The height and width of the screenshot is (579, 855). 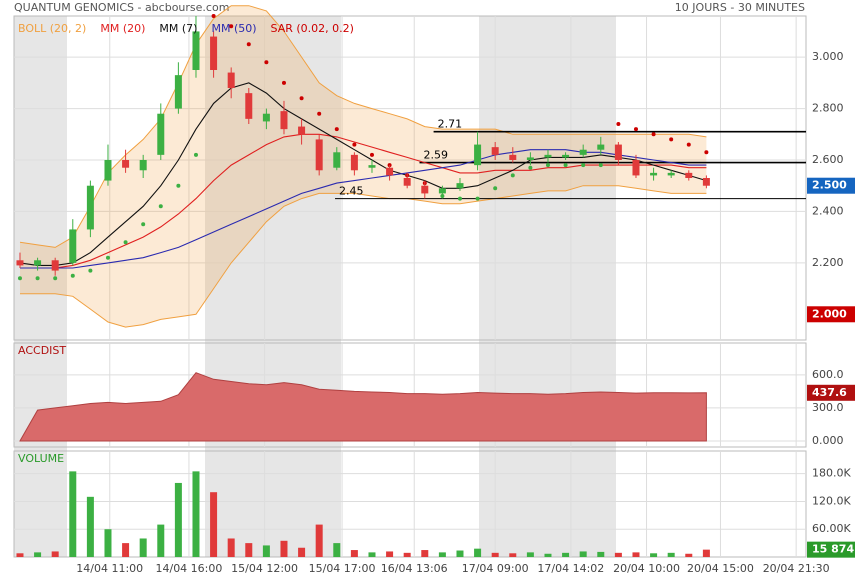 What do you see at coordinates (121, 7) in the screenshot?
I see `chart-title: QUANTUM GENOMICS - abcbourse.com` at bounding box center [121, 7].